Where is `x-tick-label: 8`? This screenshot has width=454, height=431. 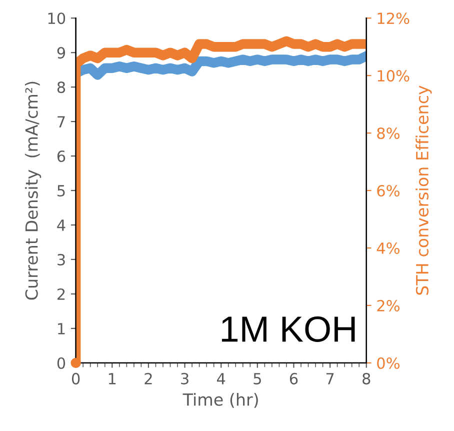 x-tick-label: 8 is located at coordinates (366, 378).